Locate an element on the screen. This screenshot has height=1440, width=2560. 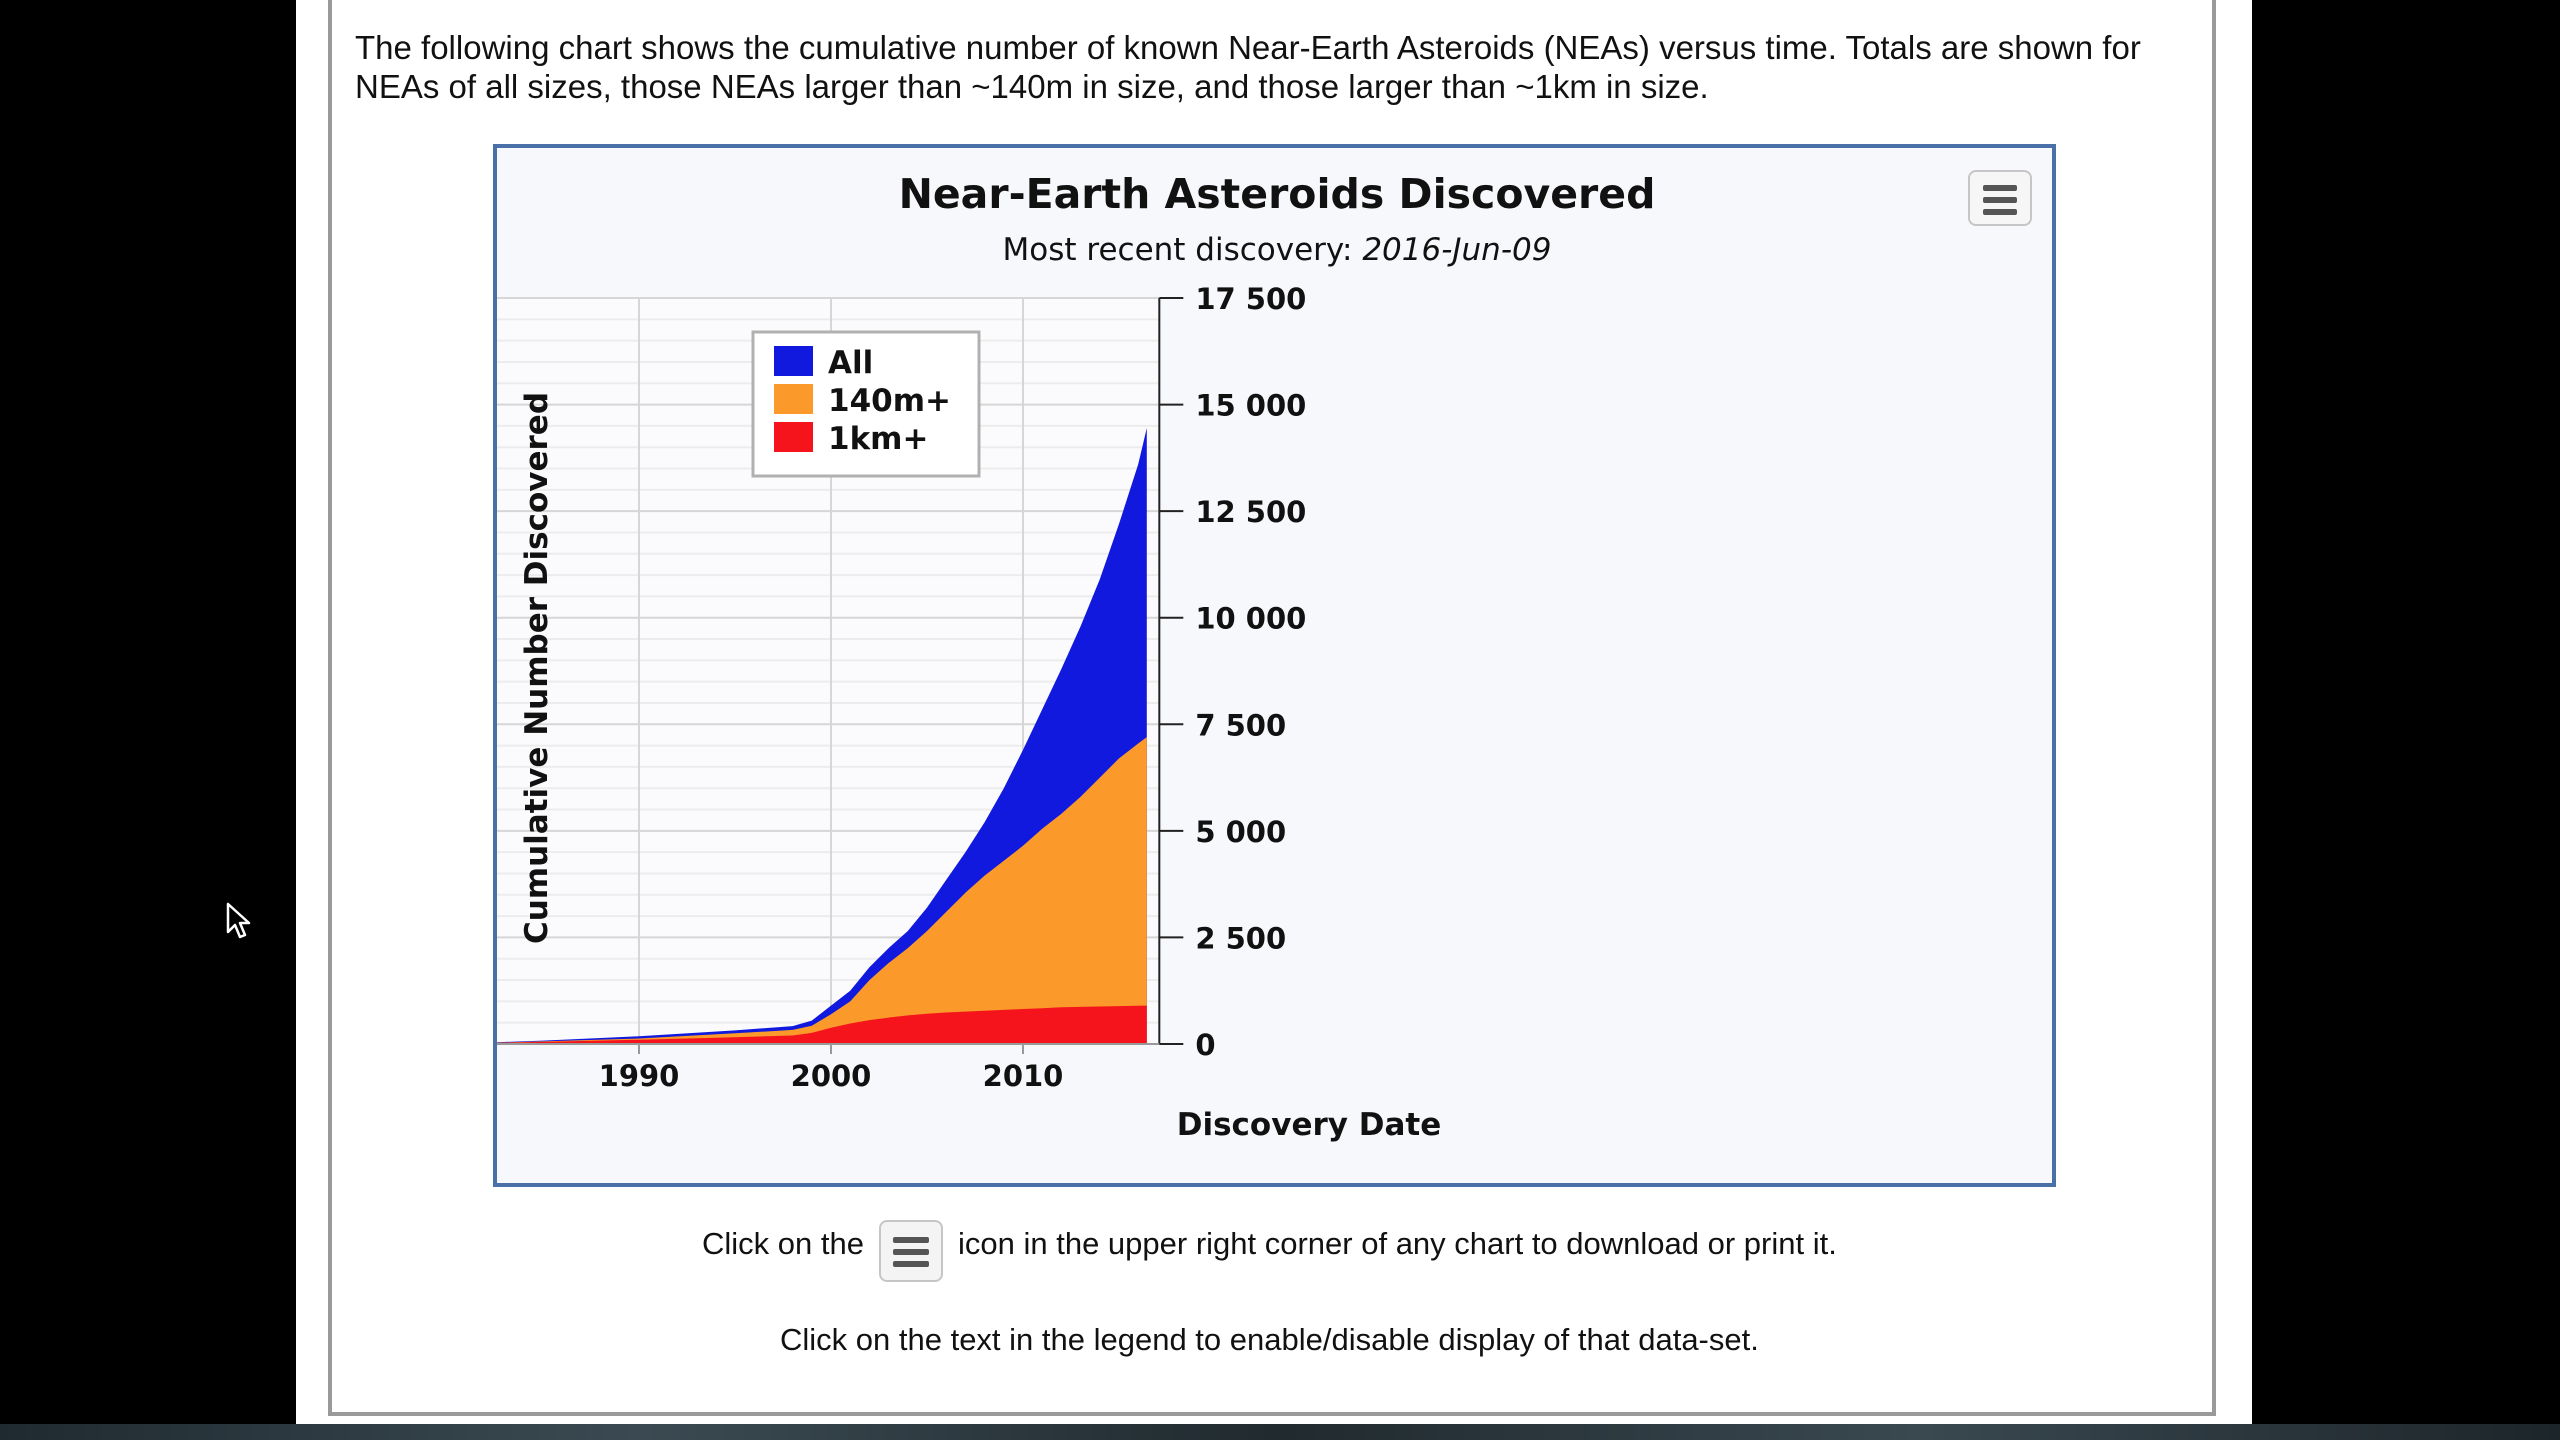
mouse-cursor-icon is located at coordinates (238, 920).